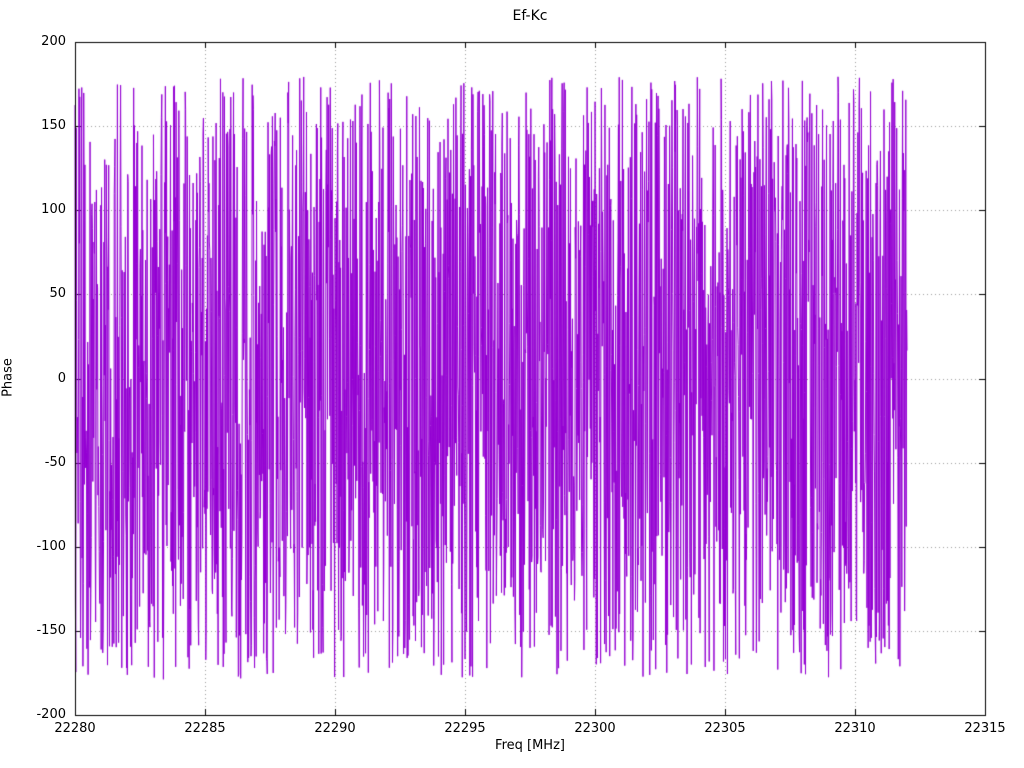  Describe the element at coordinates (725, 728) in the screenshot. I see `x-tick-label: 22305` at that location.